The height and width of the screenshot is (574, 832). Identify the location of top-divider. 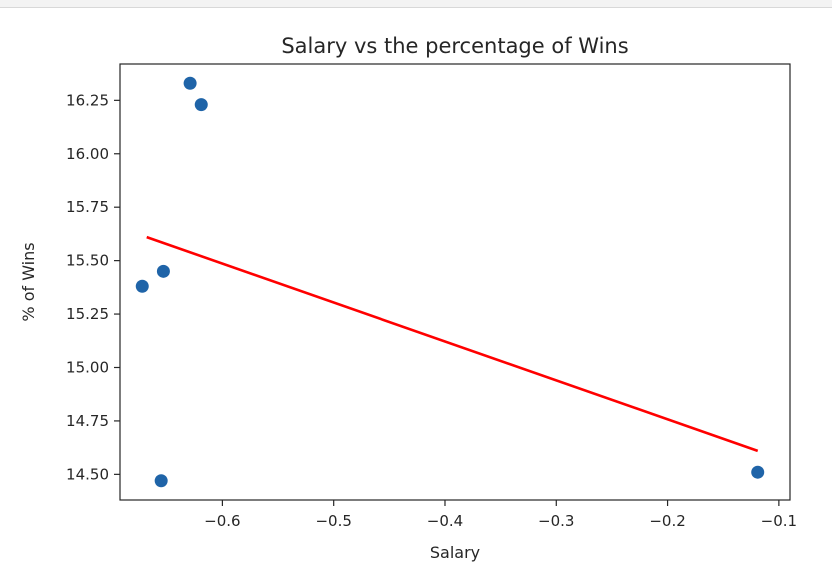
(416, 4).